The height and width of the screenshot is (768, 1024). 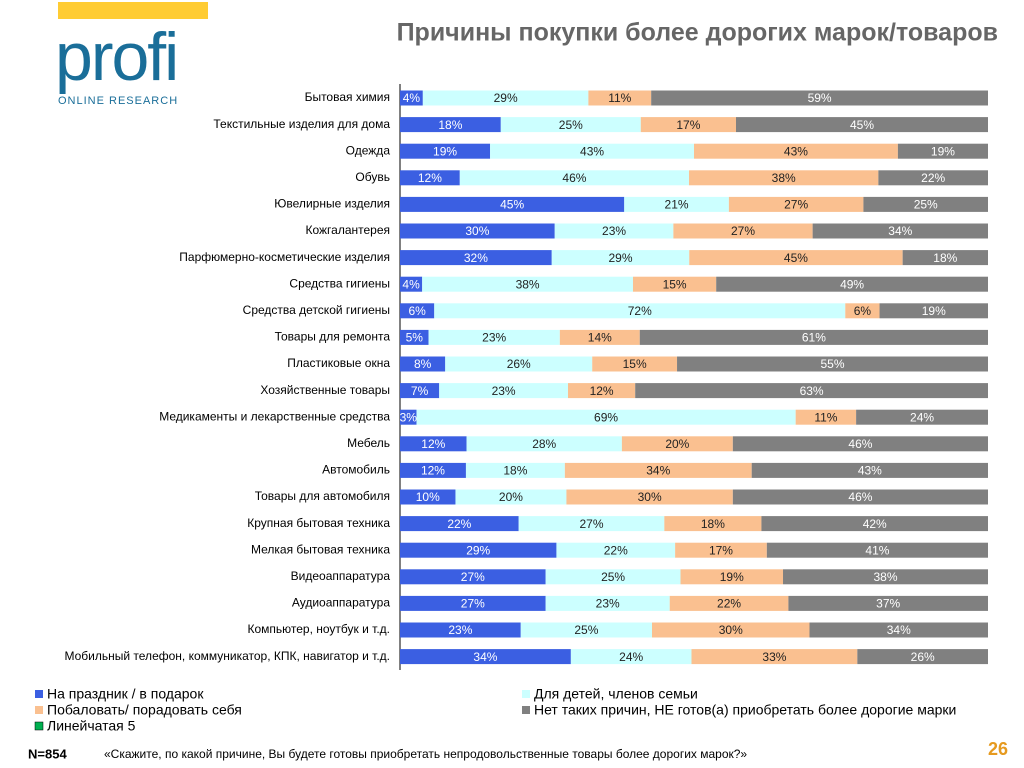 What do you see at coordinates (606, 417) in the screenshot?
I see `value-label: 69%` at bounding box center [606, 417].